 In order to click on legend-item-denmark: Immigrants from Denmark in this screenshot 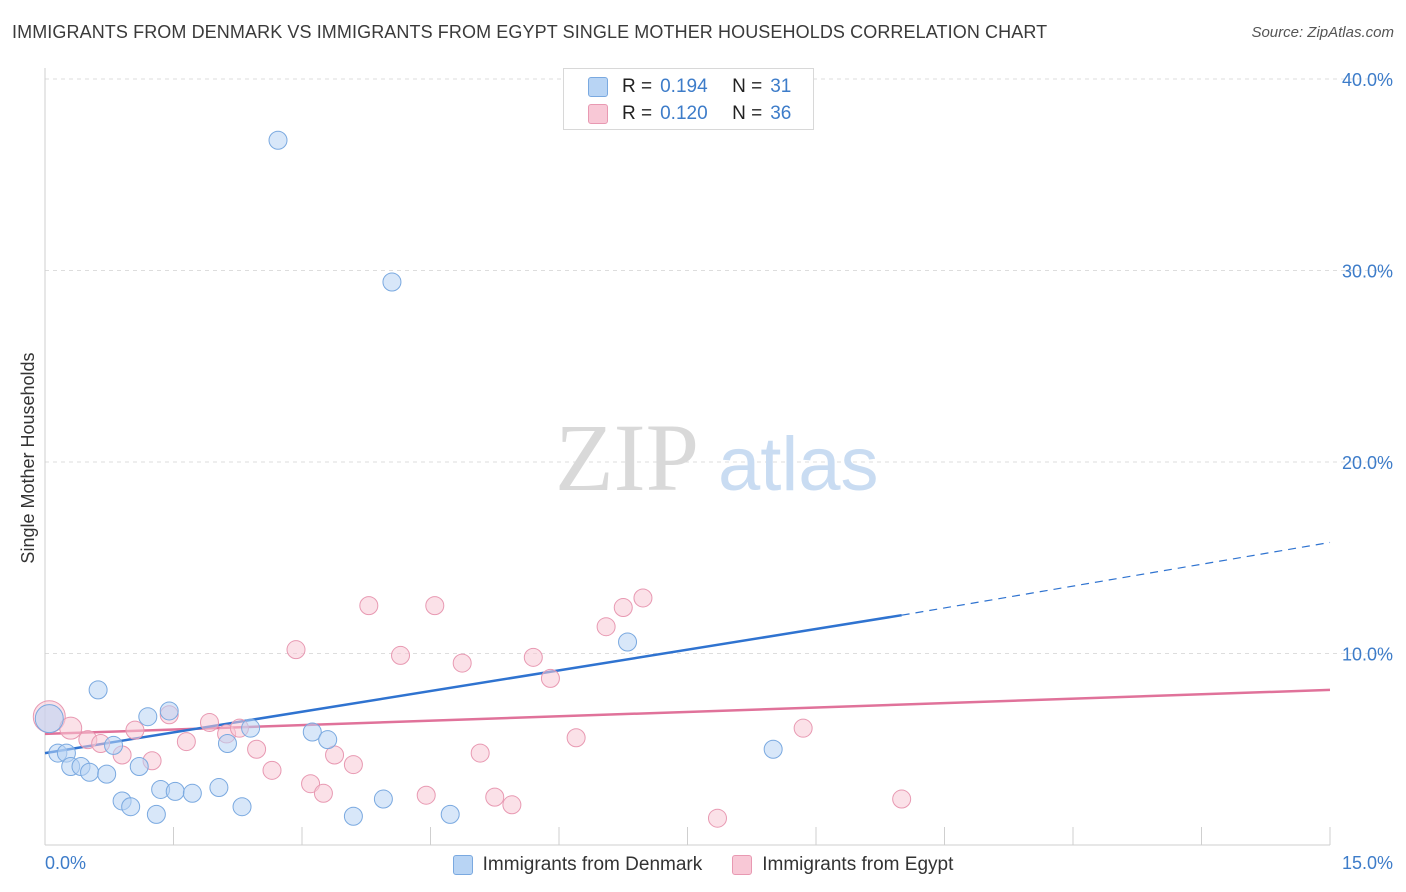, I will do `click(577, 865)`.